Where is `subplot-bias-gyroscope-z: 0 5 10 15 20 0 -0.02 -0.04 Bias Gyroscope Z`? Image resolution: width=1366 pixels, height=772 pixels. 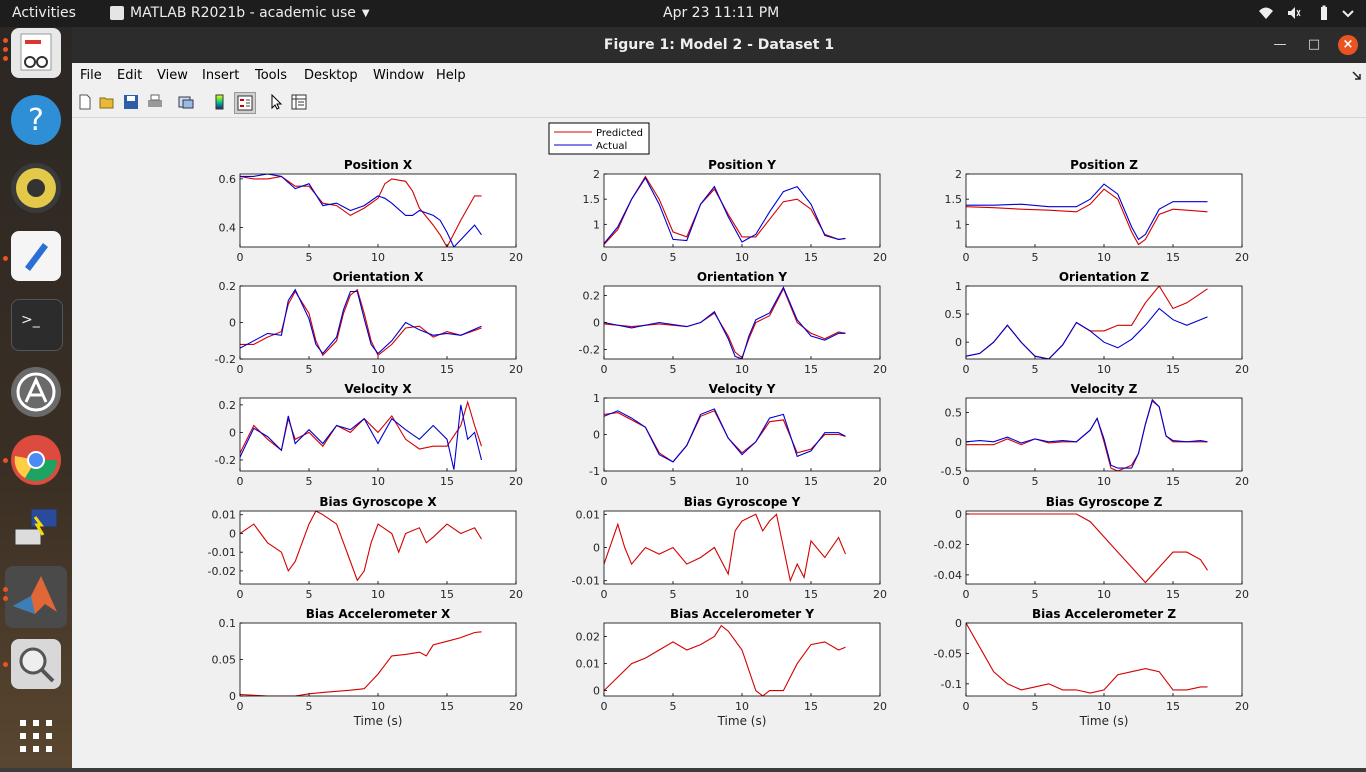
subplot-bias-gyroscope-z: 0 5 10 15 20 0 -0.02 -0.04 Bias Gyroscope Z is located at coordinates (1091, 548).